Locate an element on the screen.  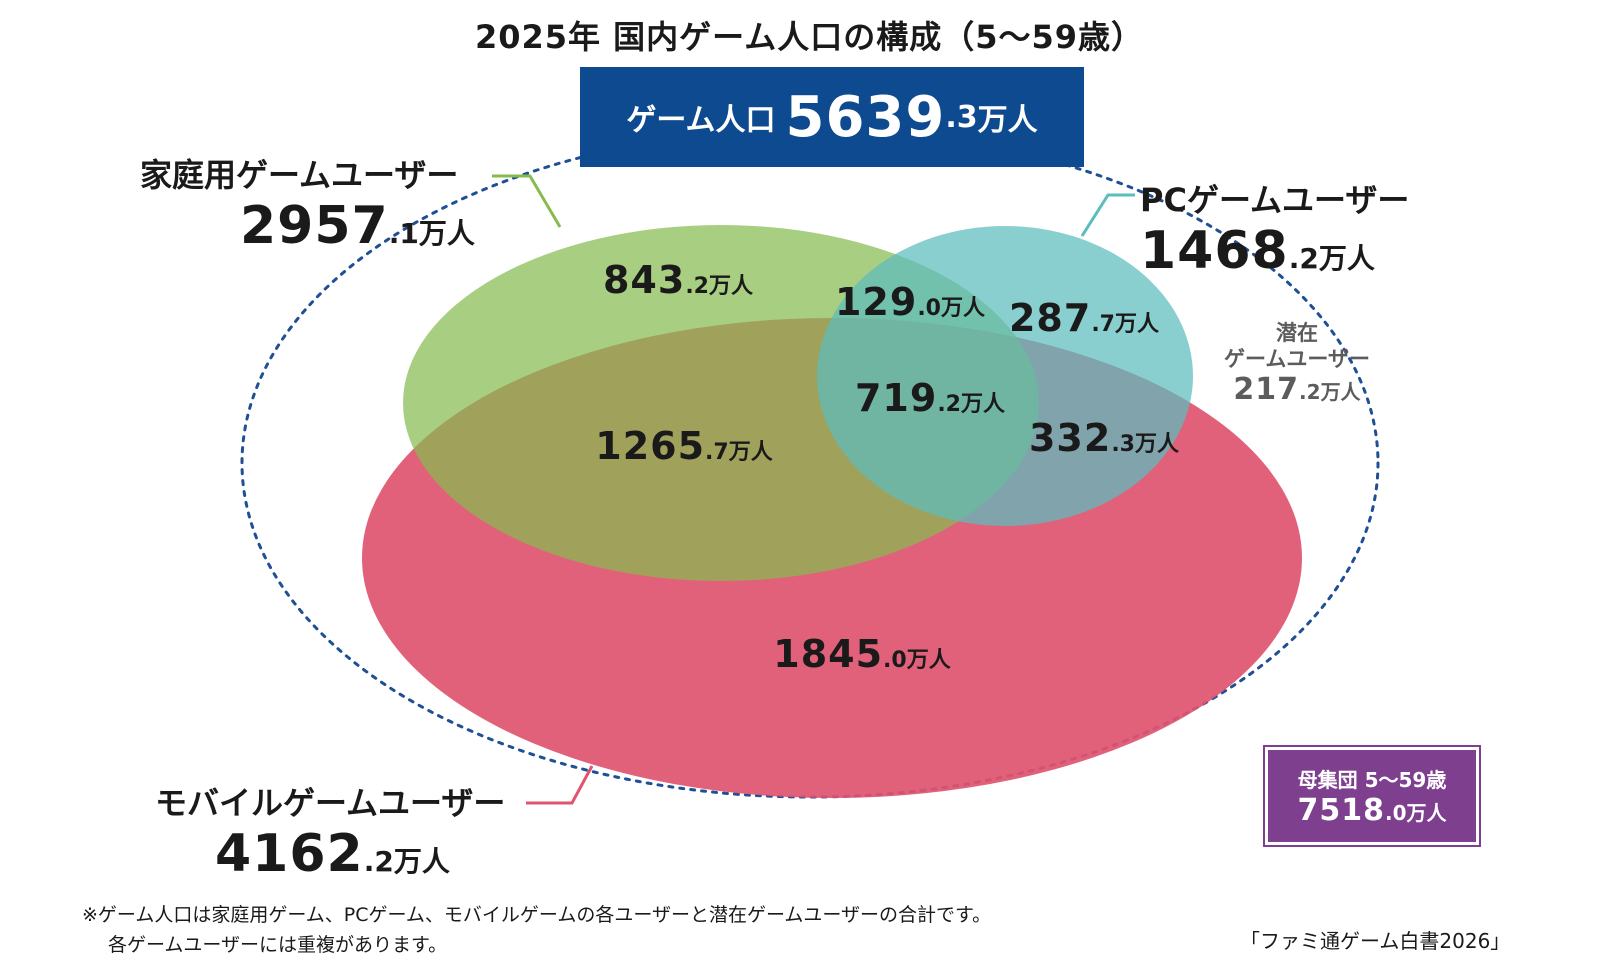
banner-label: ゲーム人口 is located at coordinates (701, 120).